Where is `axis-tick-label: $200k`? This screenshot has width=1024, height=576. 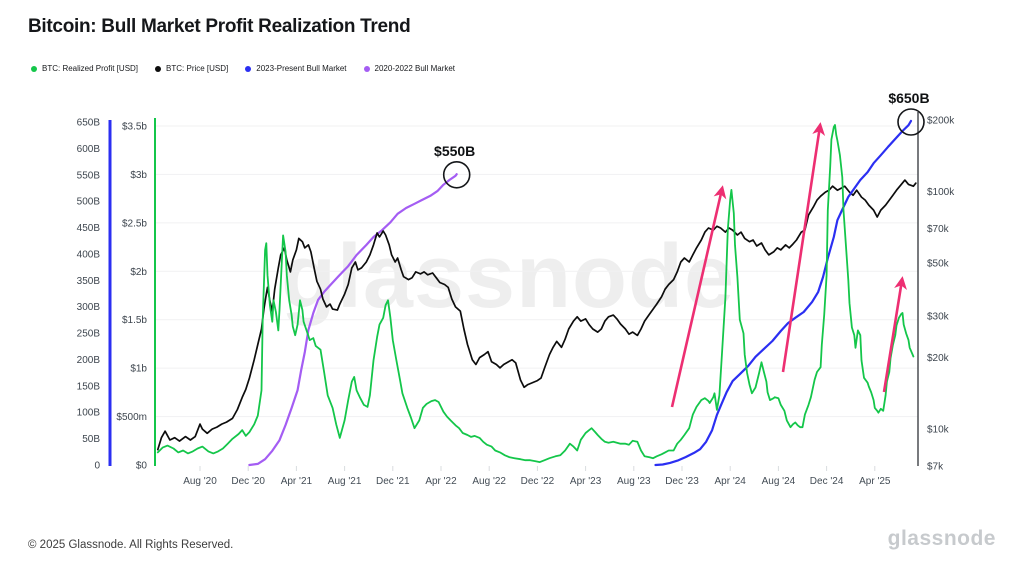 axis-tick-label: $200k is located at coordinates (941, 121).